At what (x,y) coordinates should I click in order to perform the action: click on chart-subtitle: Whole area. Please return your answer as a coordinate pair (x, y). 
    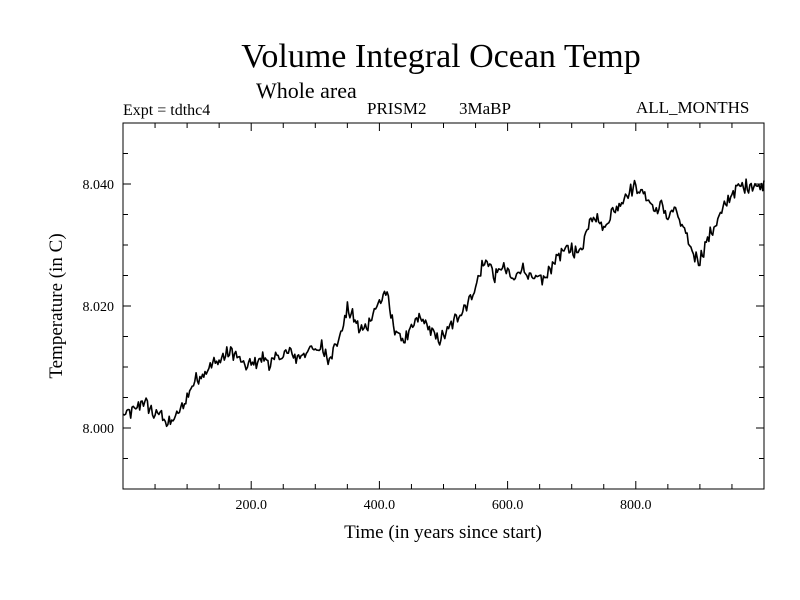
    Looking at the image, I should click on (306, 90).